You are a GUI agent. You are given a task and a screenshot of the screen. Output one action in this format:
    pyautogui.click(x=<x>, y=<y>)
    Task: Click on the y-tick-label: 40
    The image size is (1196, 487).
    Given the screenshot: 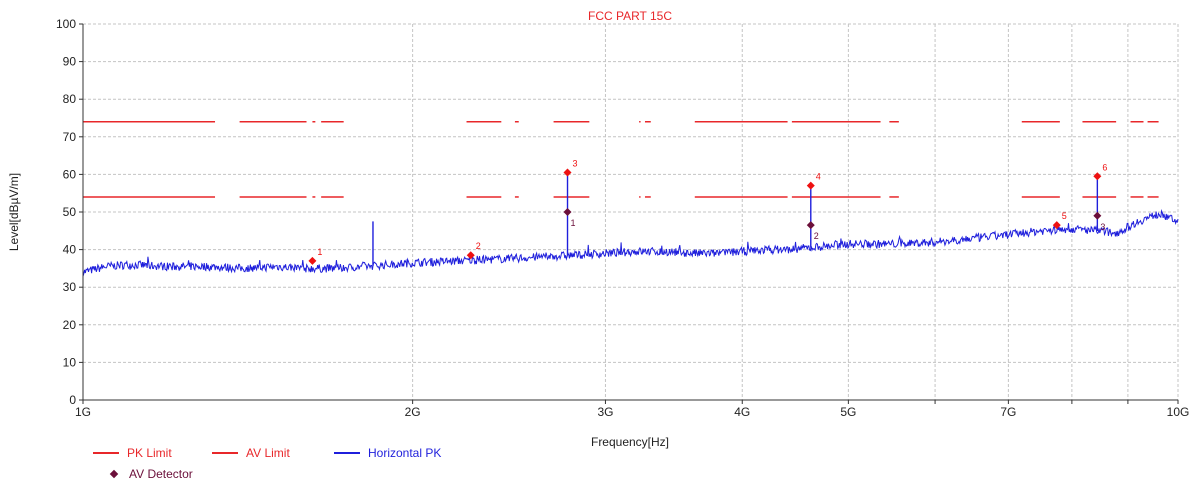 What is the action you would take?
    pyautogui.click(x=70, y=250)
    